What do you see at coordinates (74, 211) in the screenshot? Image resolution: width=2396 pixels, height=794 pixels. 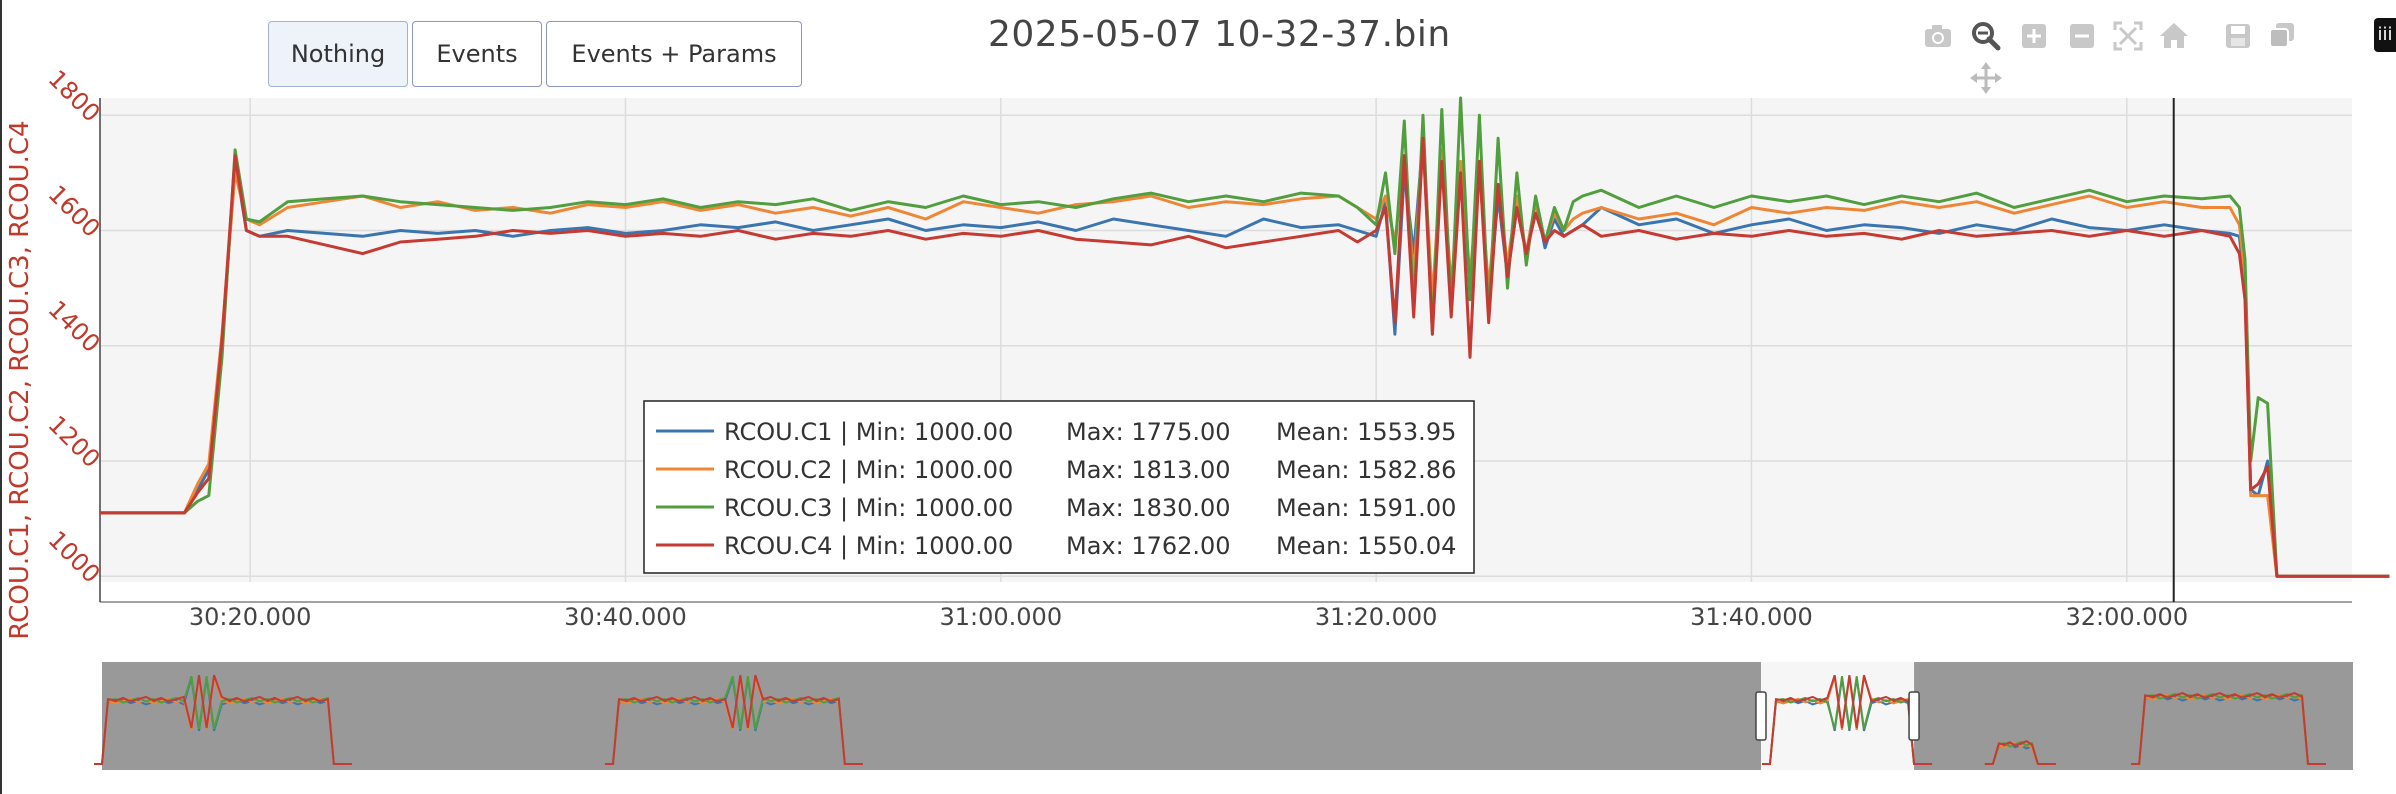 I see `y-tick-label: 1600` at bounding box center [74, 211].